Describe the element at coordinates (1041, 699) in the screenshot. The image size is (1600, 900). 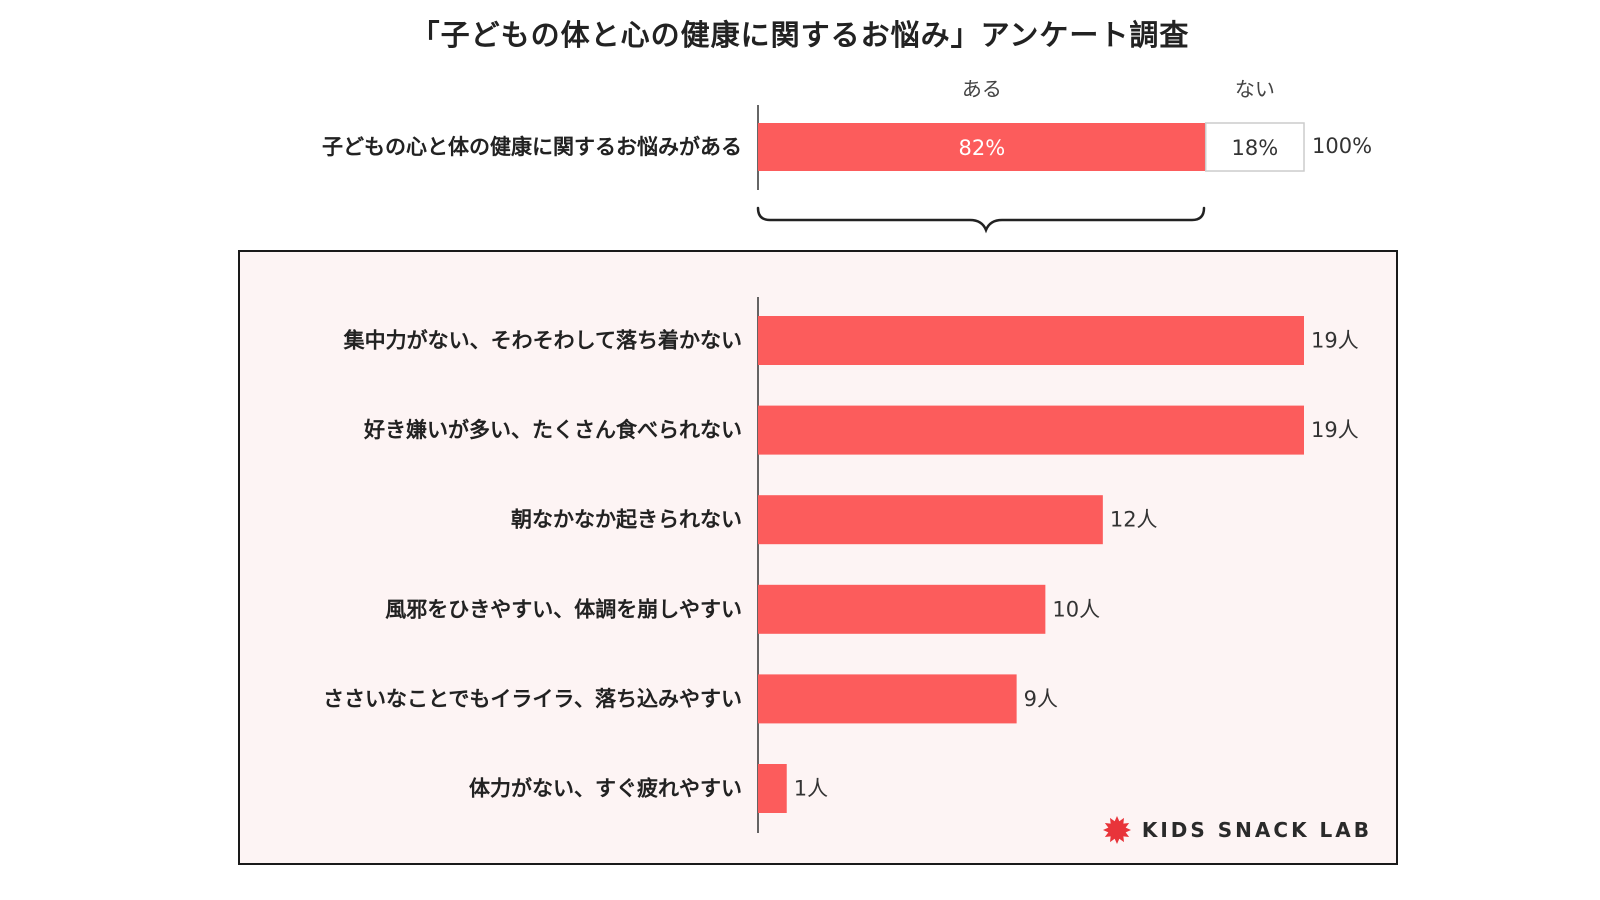
I see `value-label-4: 9人` at that location.